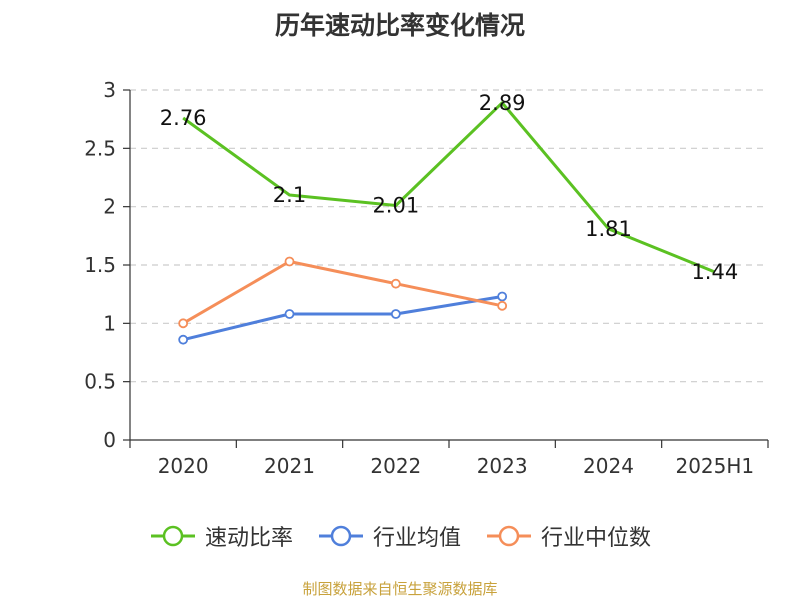 The image size is (800, 600). I want to click on x-tick-label: 2025H1, so click(714, 466).